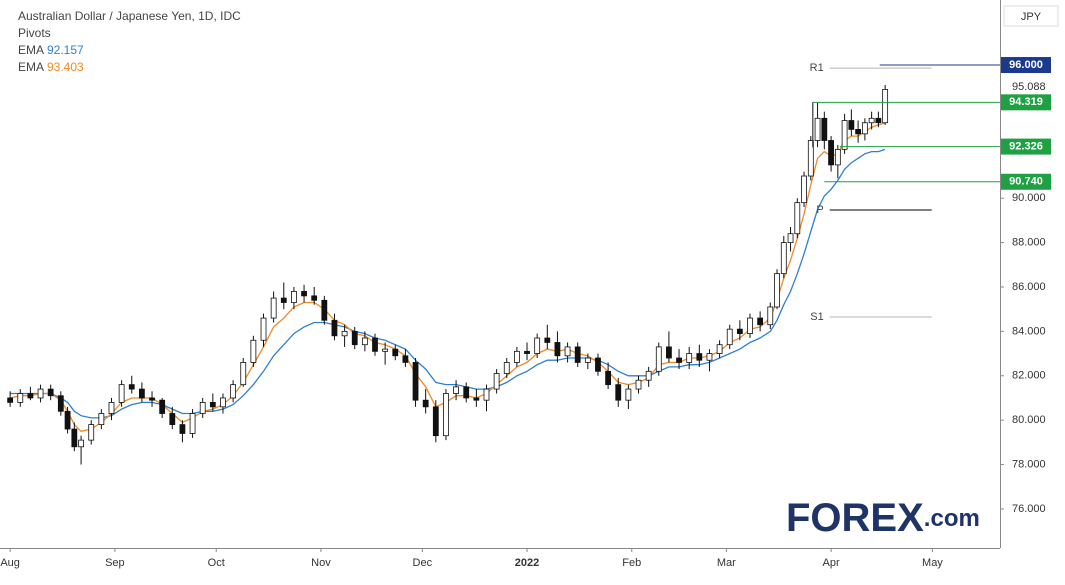 This screenshot has height=585, width=1065. I want to click on level-label: 90.740, so click(1026, 182).